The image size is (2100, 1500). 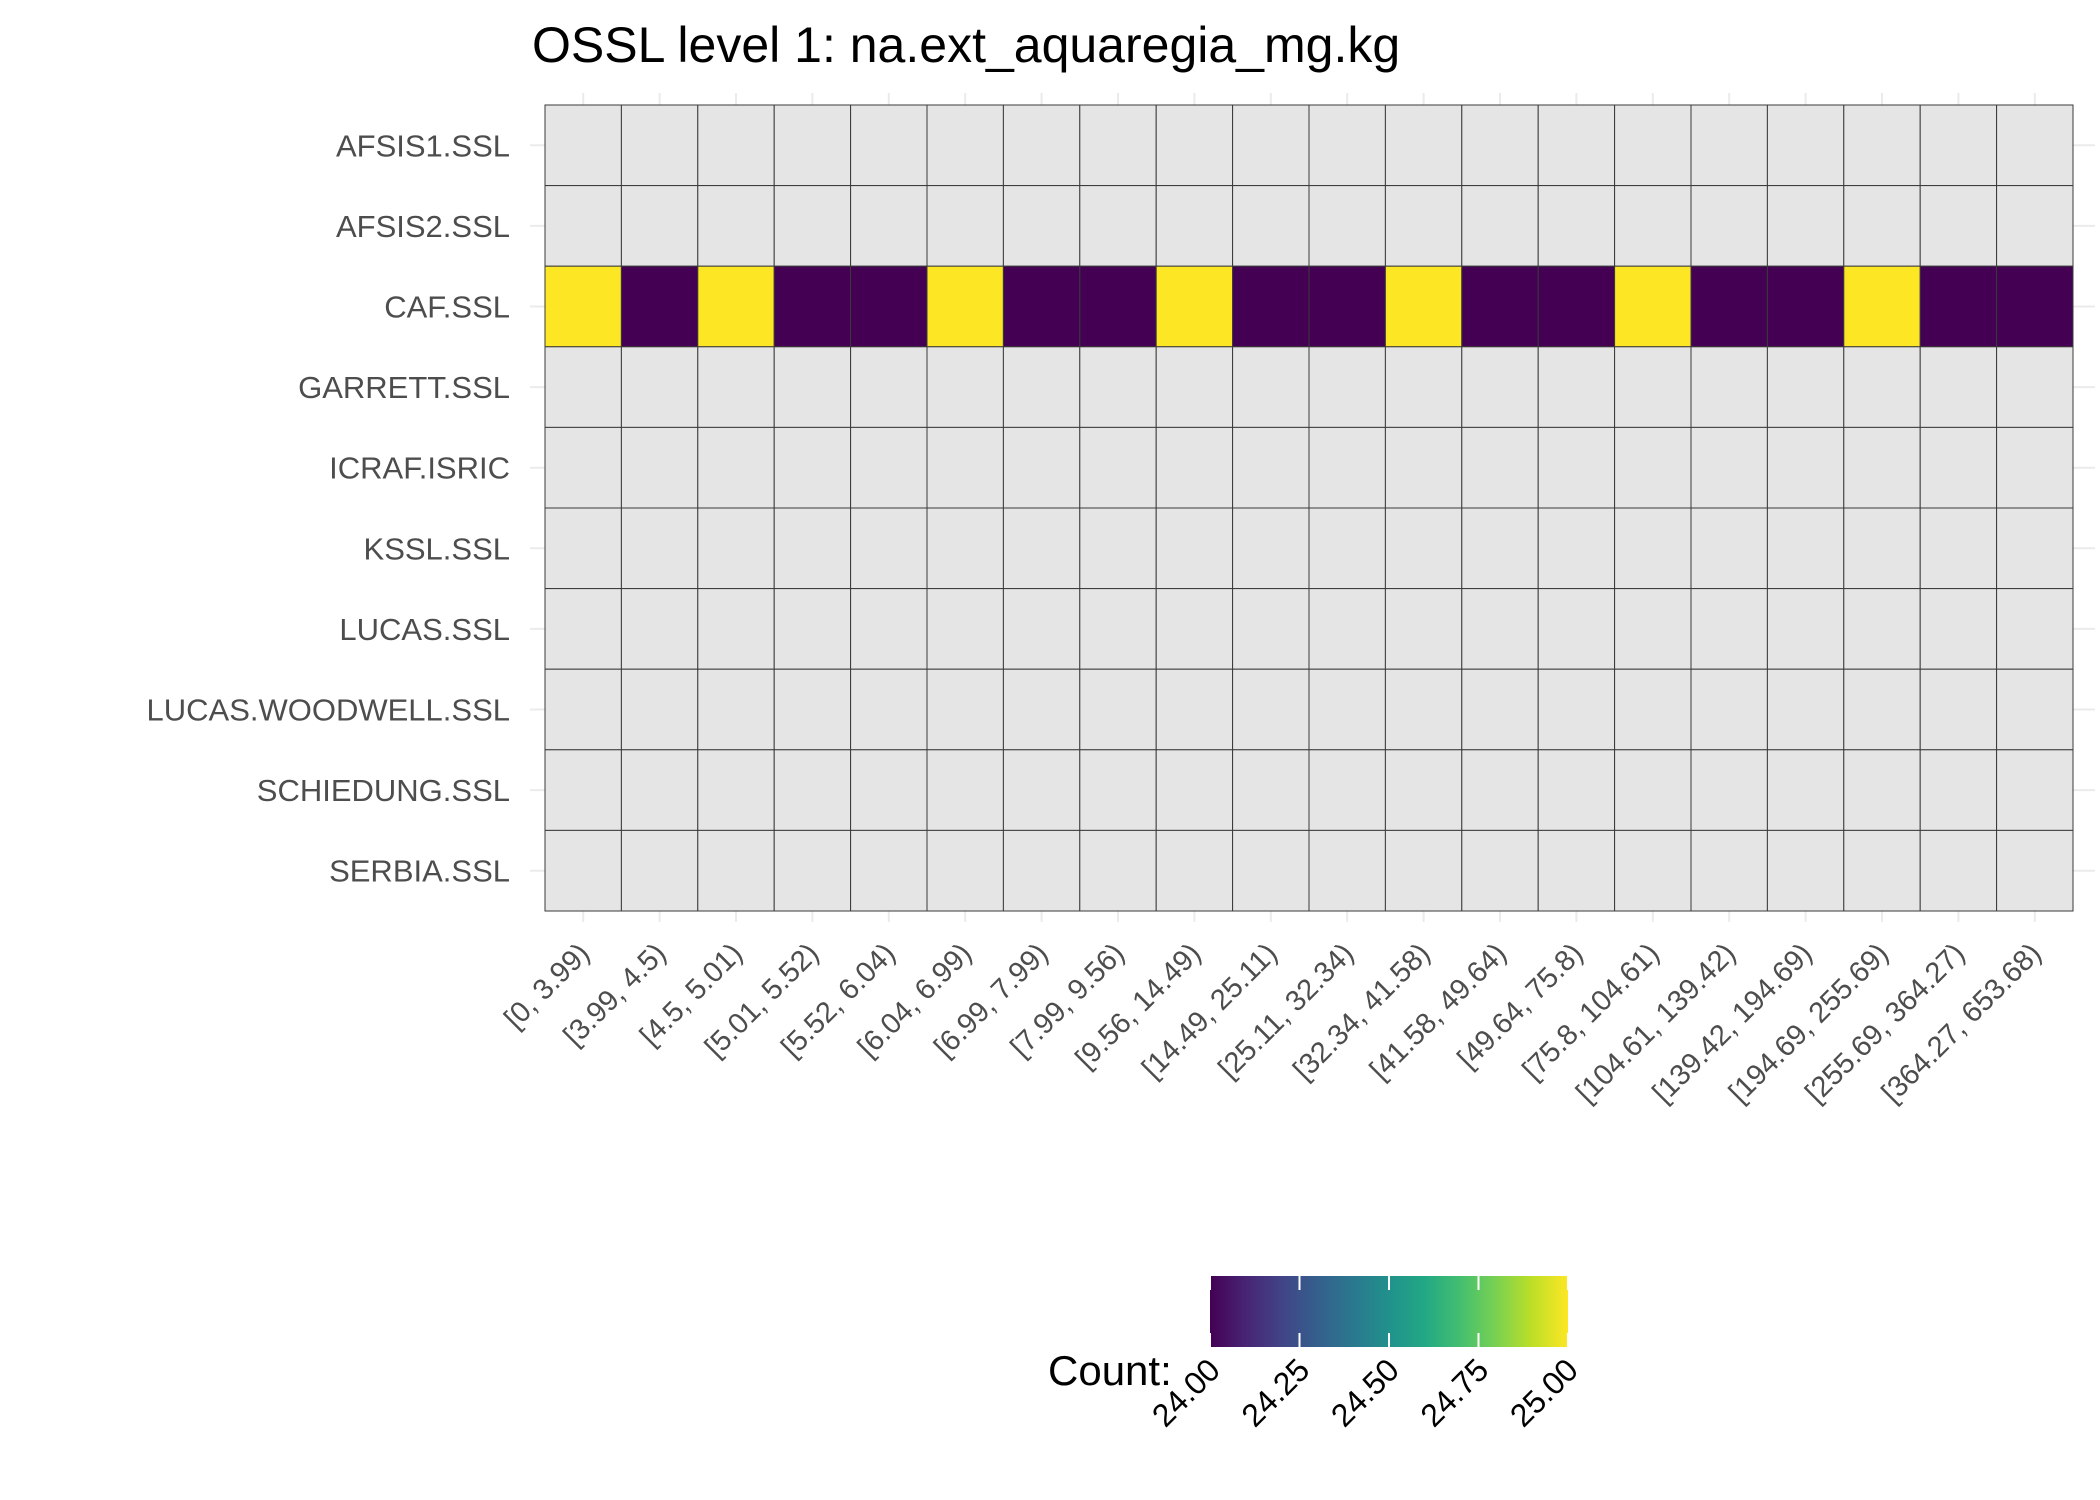 What do you see at coordinates (419, 871) in the screenshot?
I see `y-tick-label: SERBIA.SSL` at bounding box center [419, 871].